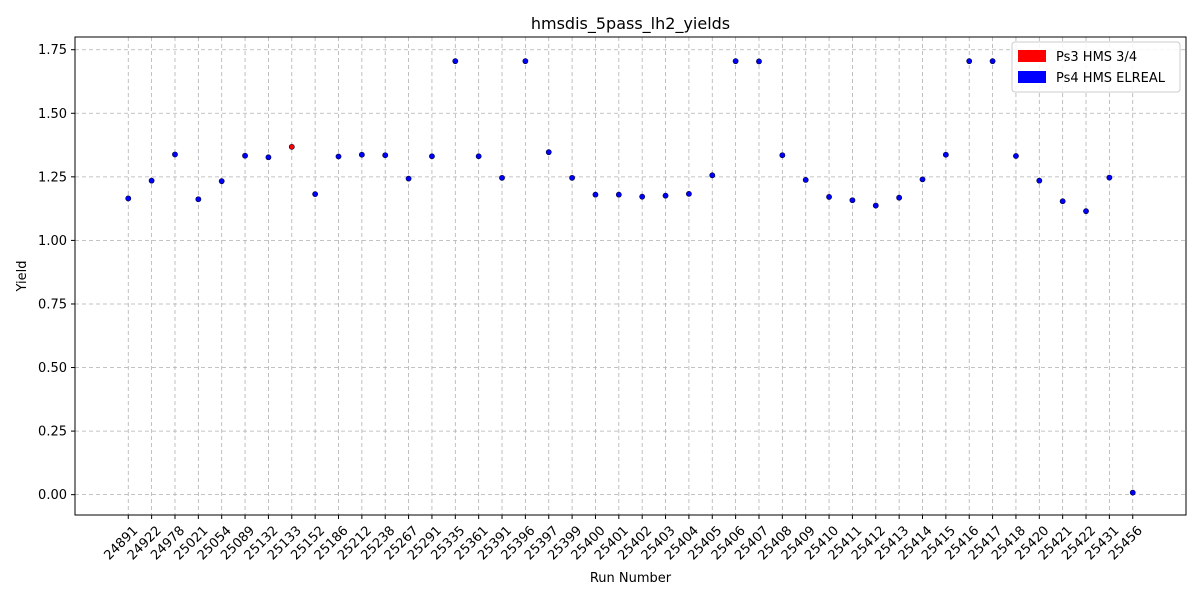  I want to click on y-tick-label: 0.75, so click(52, 304).